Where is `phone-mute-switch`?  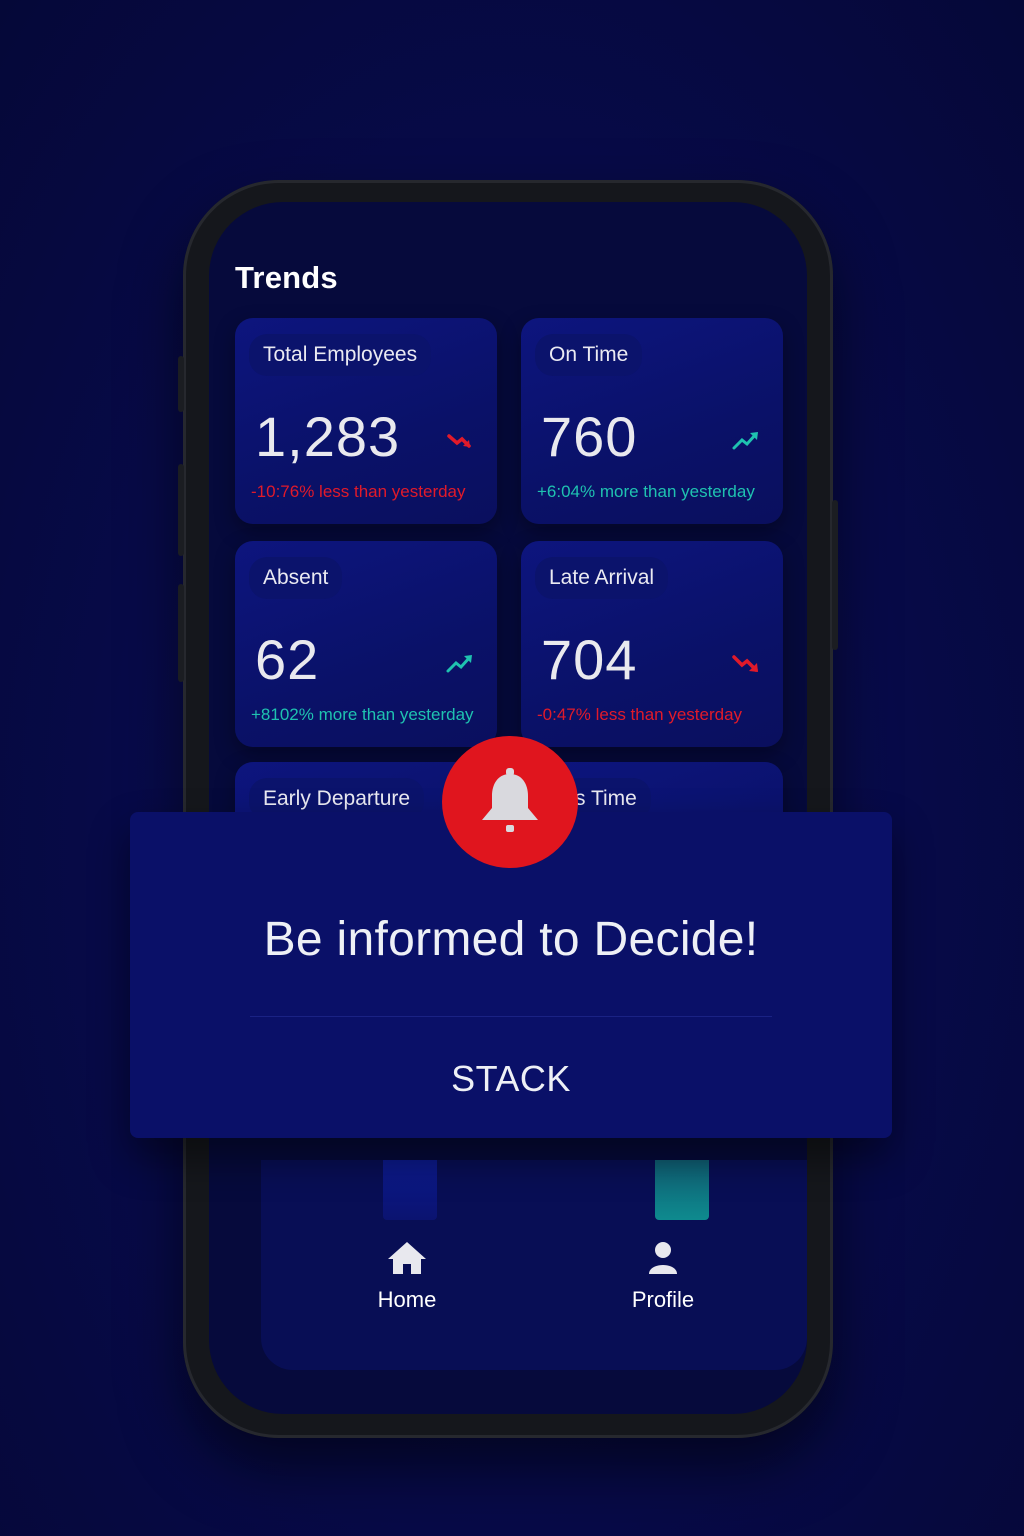
phone-mute-switch is located at coordinates (181, 384).